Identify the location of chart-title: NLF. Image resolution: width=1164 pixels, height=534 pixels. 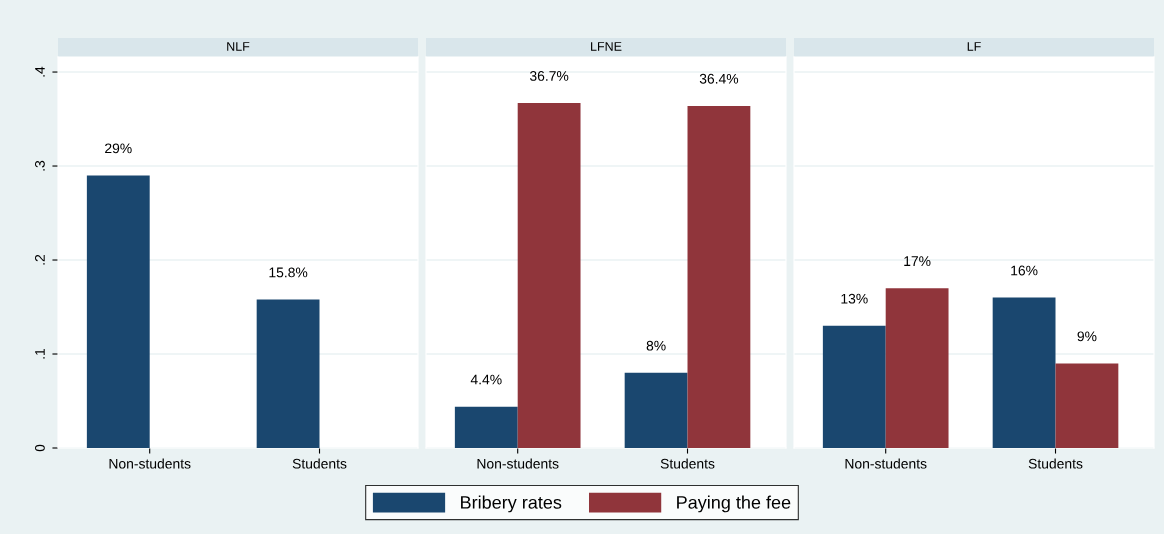
(238, 46).